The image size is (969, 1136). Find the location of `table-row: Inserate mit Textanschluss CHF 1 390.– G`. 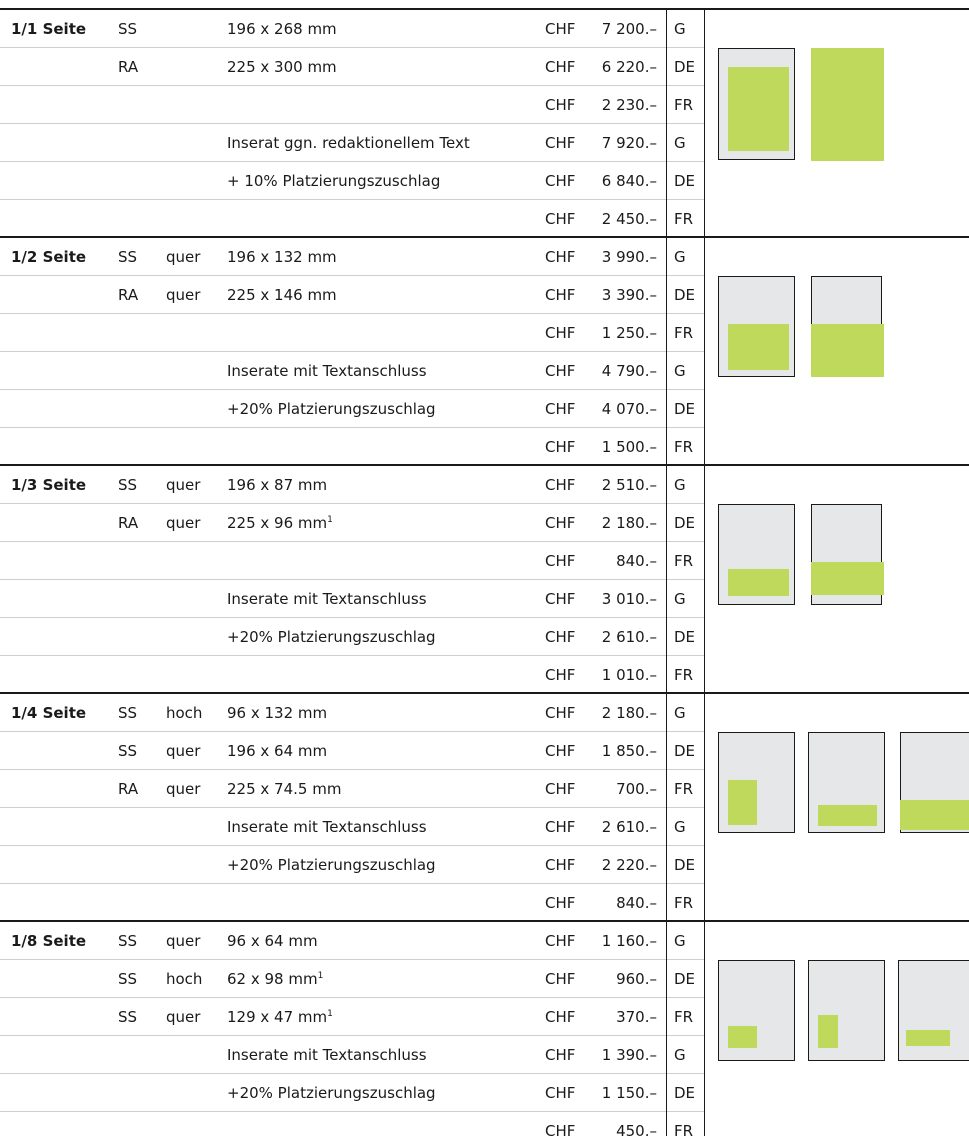

table-row: Inserate mit Textanschluss CHF 1 390.– G is located at coordinates (352, 1055).